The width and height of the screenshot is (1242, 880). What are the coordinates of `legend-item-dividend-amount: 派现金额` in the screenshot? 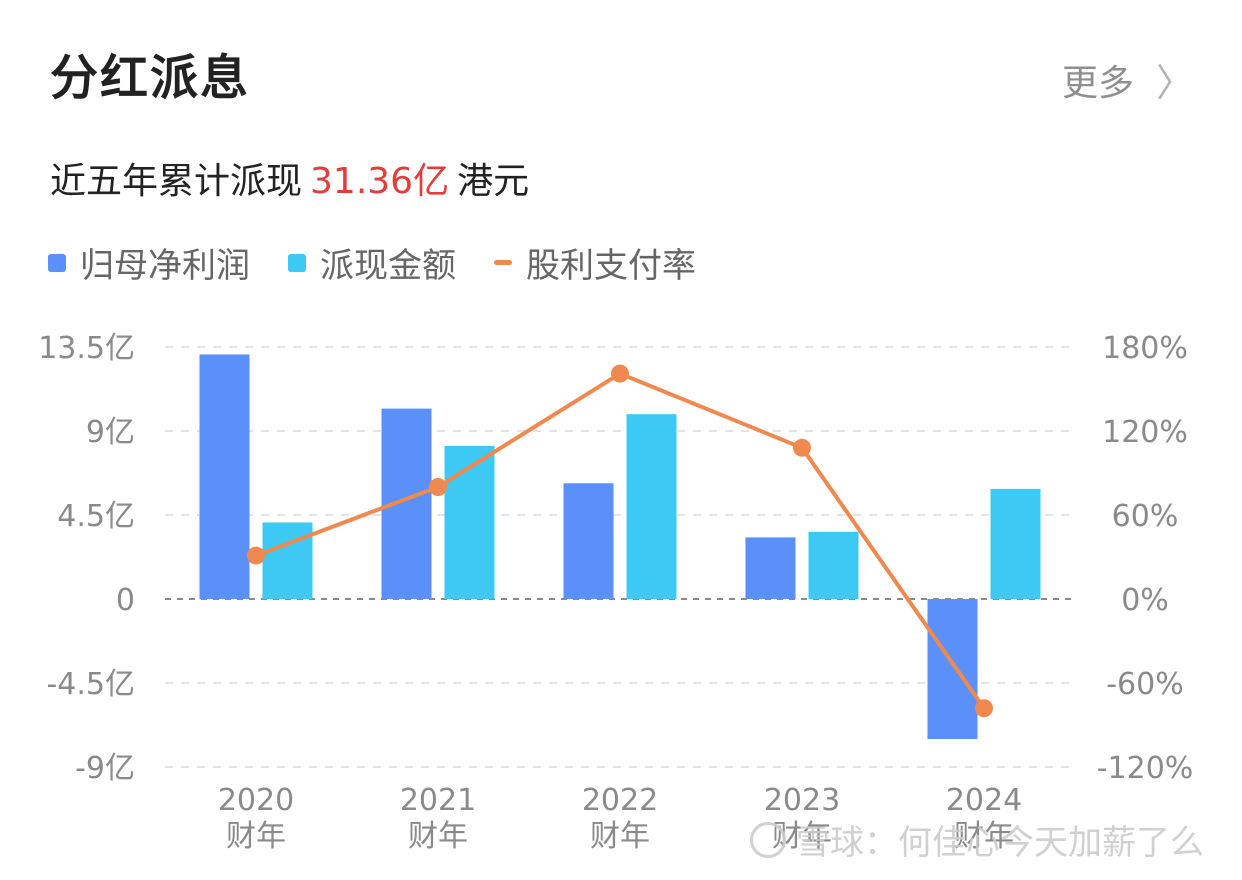 It's located at (372, 262).